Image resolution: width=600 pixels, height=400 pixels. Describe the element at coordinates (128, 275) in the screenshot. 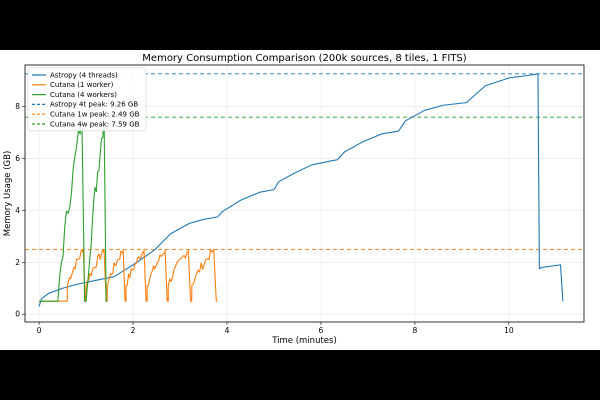

I see `cutana-1-worker-line` at that location.